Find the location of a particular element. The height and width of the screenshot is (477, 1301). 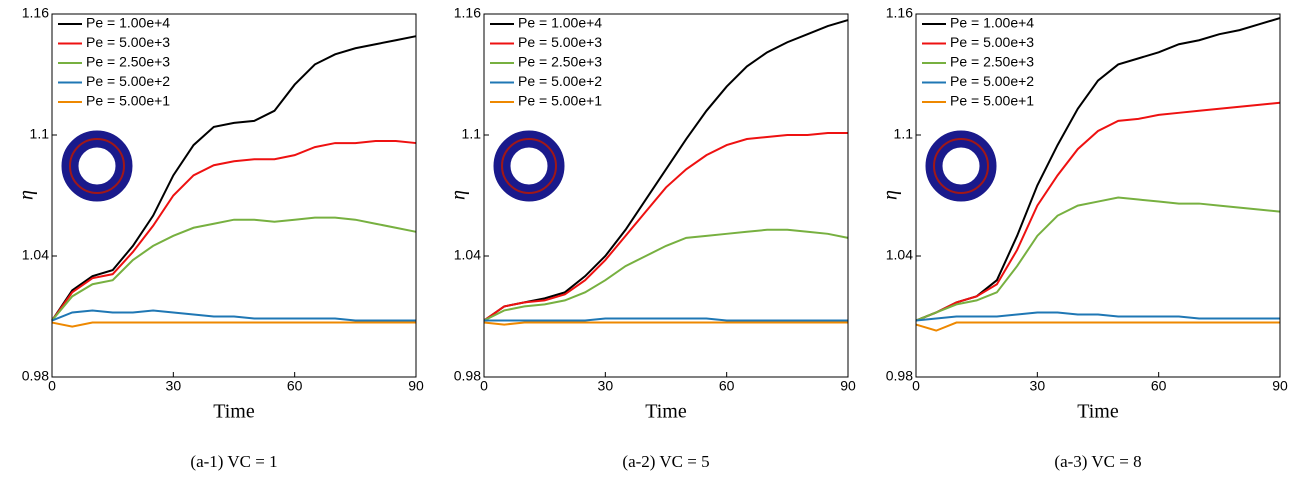

caption: (a-1) VC = 1 is located at coordinates (233, 461).